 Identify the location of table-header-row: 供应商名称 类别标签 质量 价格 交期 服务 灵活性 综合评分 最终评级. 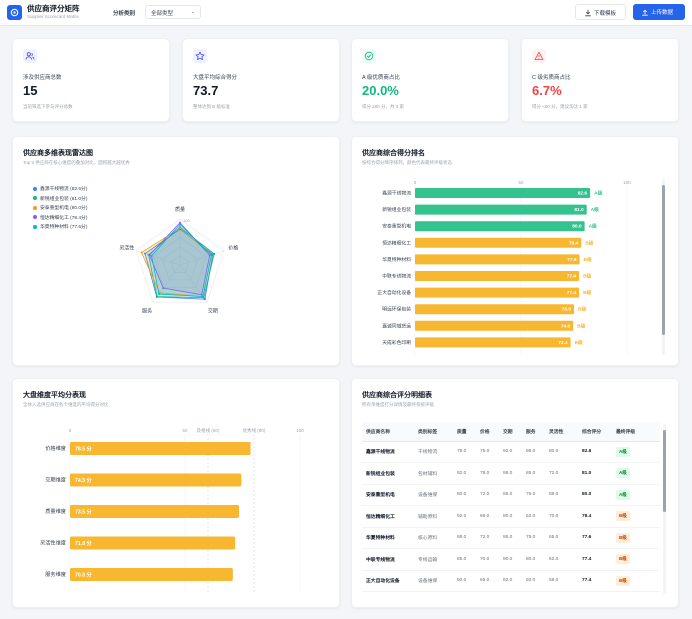
(511, 432).